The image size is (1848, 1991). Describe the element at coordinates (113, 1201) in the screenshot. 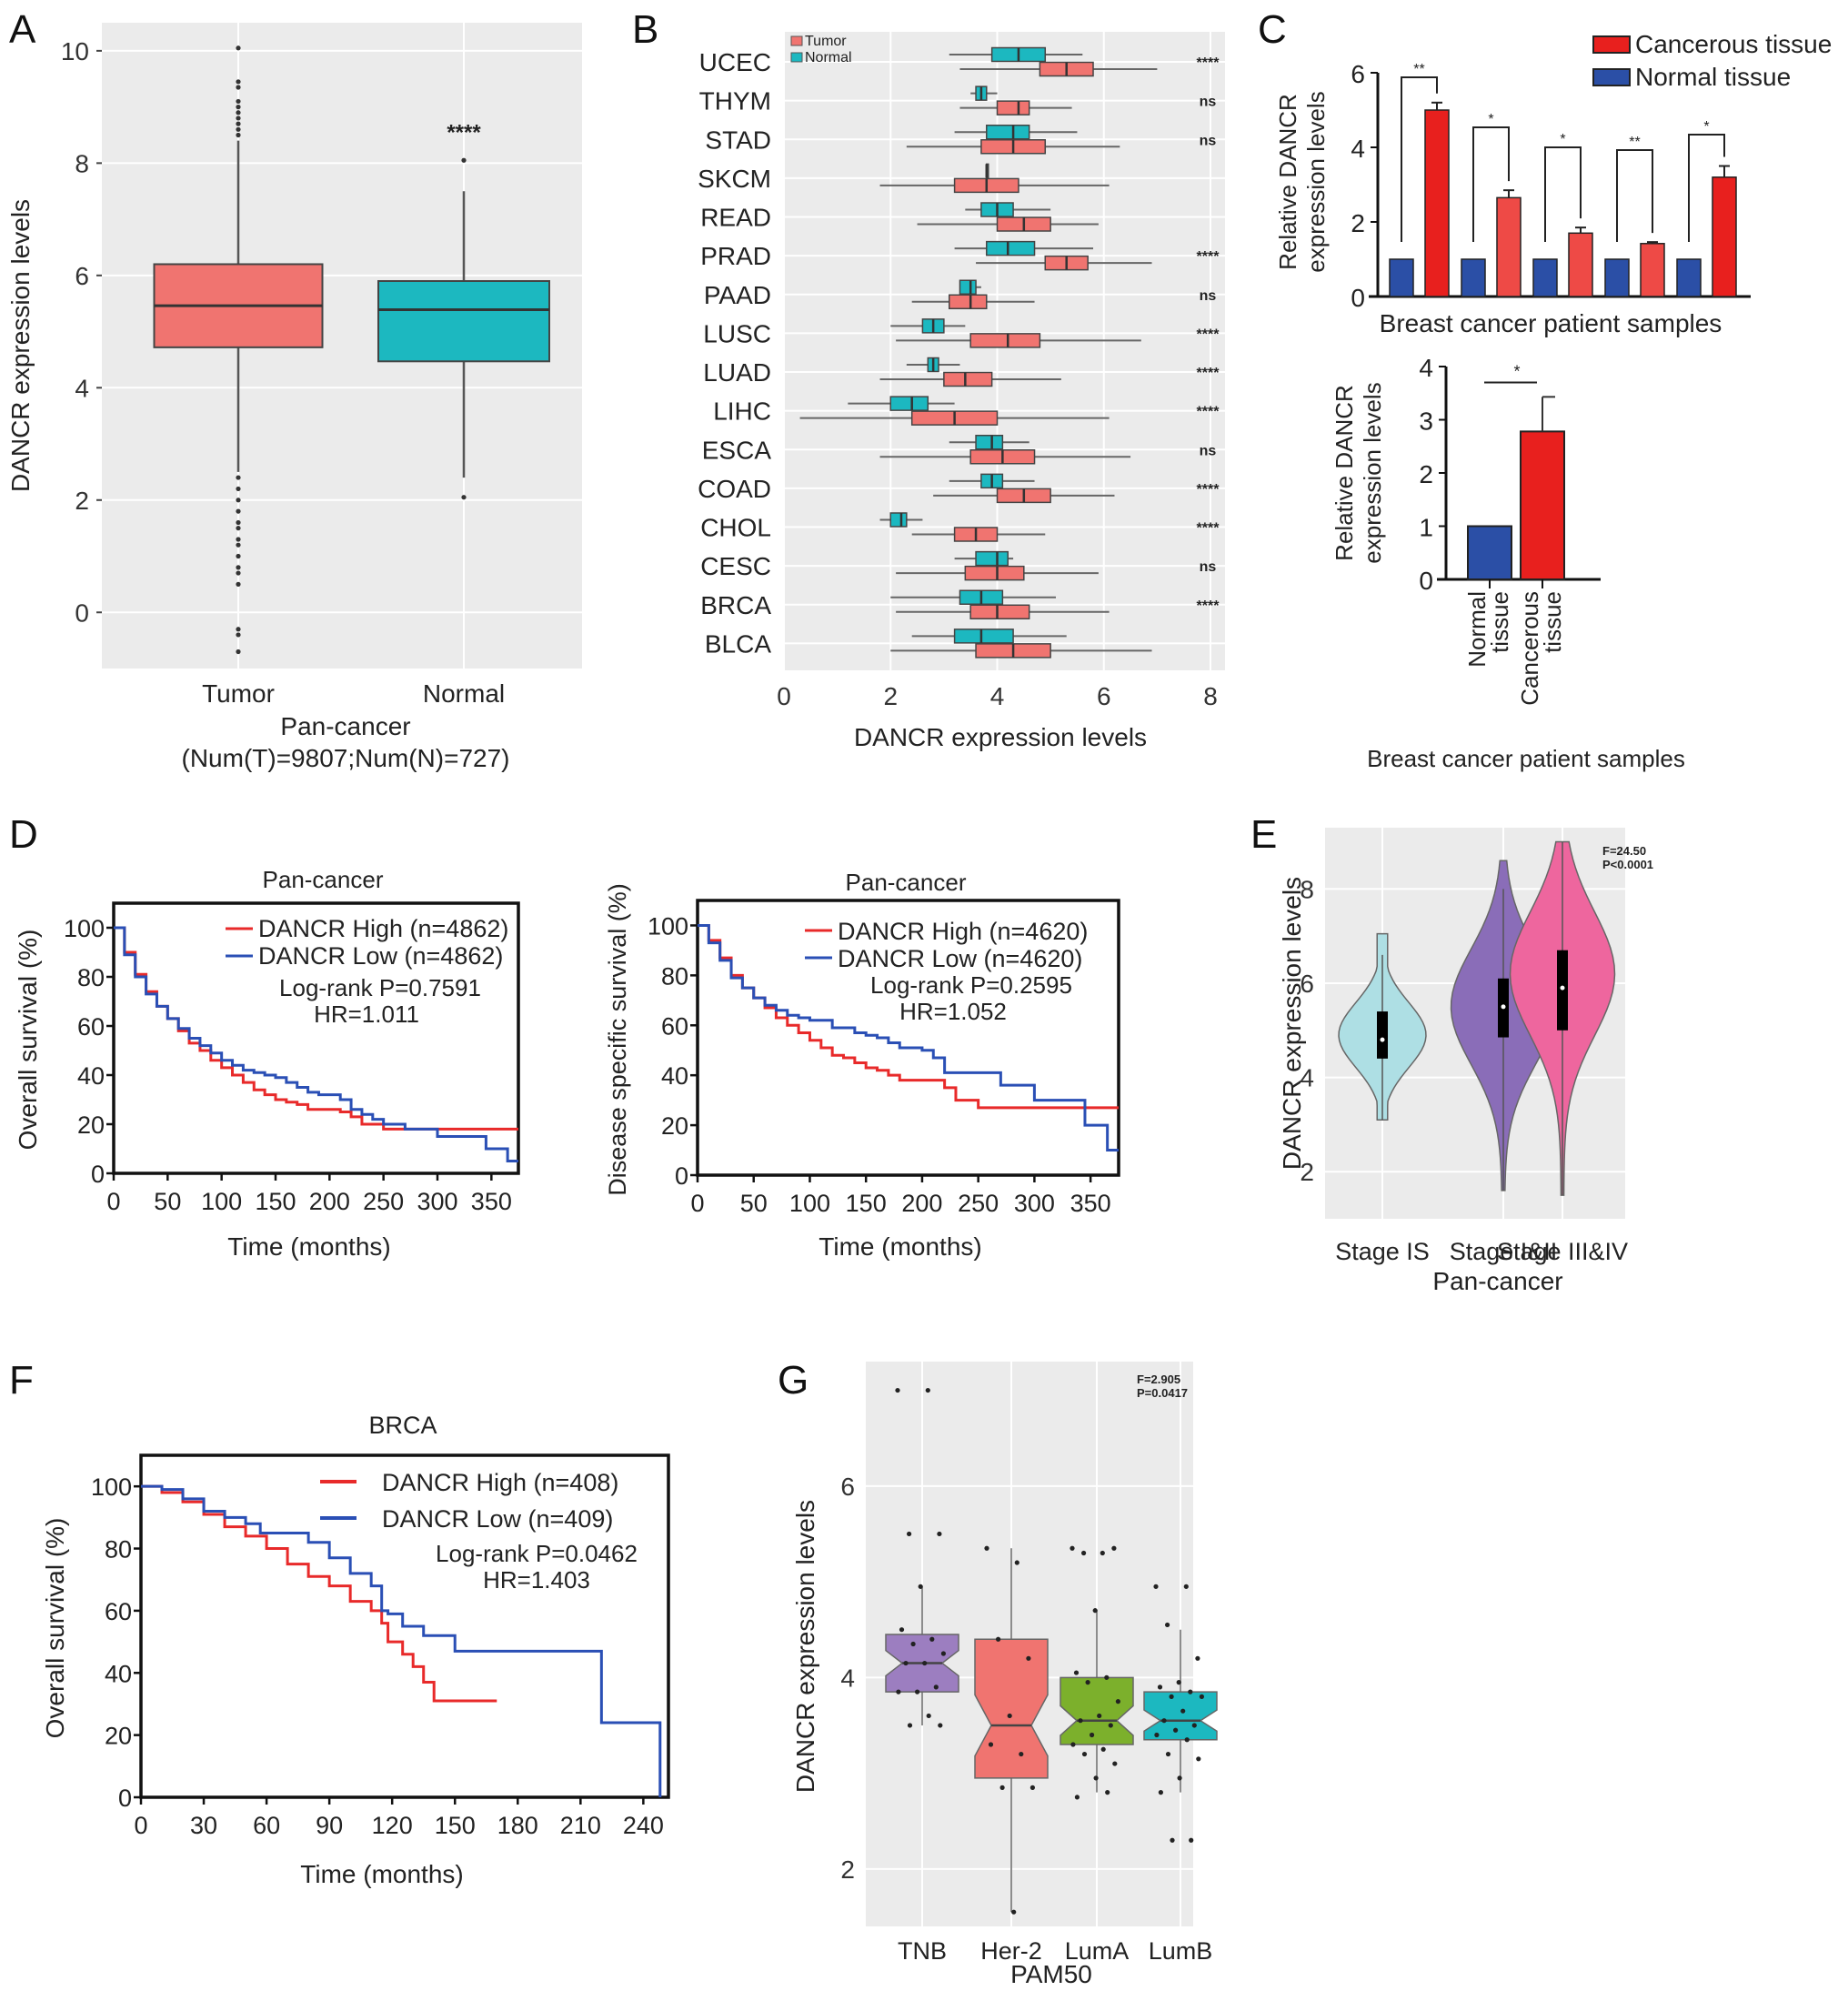

I see `x-tick-label: 0` at that location.